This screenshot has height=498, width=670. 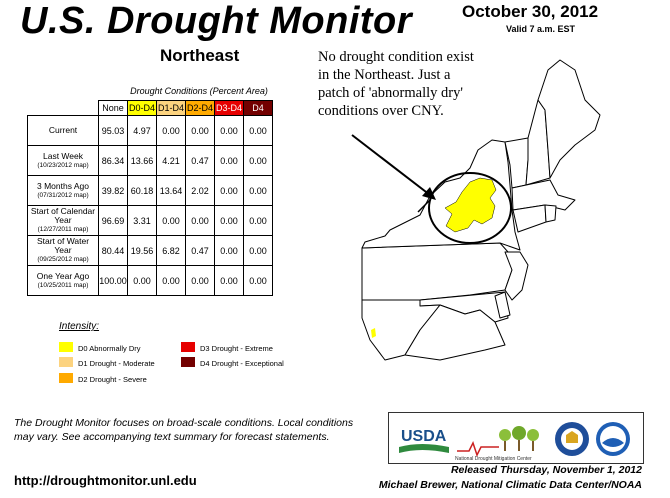 I want to click on ndmc-logo: National Drought Mitigation Center, so click(x=497, y=444).